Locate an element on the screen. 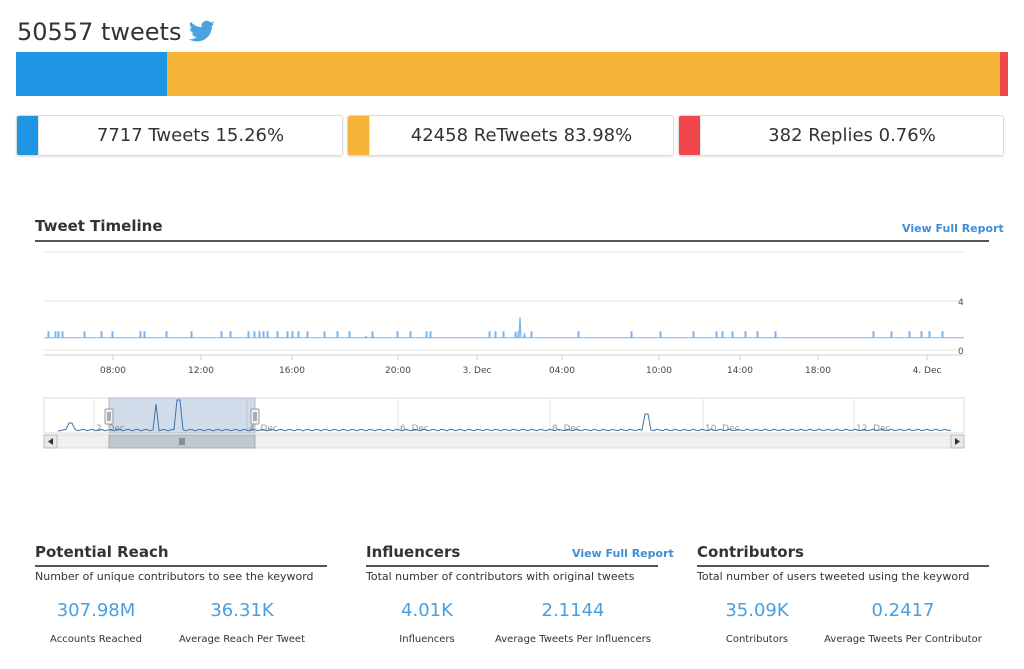 This screenshot has height=669, width=1024. tweets-color-swatch is located at coordinates (28, 135).